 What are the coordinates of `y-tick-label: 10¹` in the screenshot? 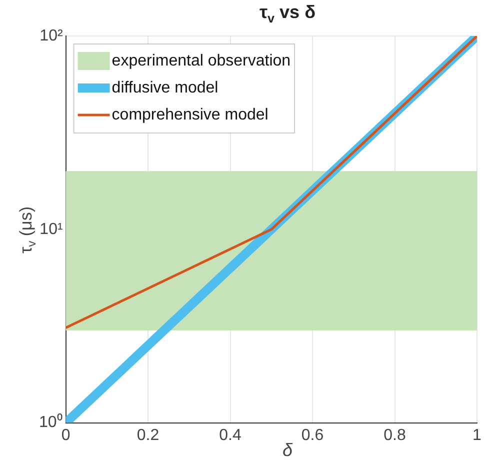 It's located at (51, 229).